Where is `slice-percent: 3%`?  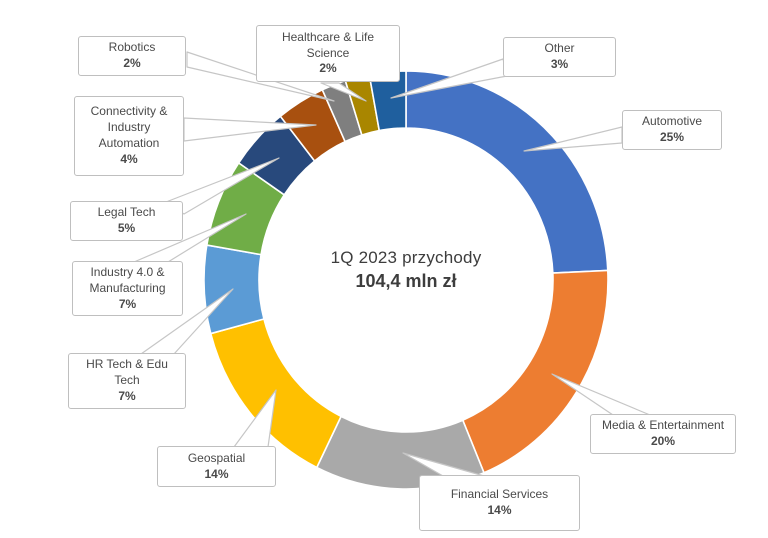 slice-percent: 3% is located at coordinates (559, 64).